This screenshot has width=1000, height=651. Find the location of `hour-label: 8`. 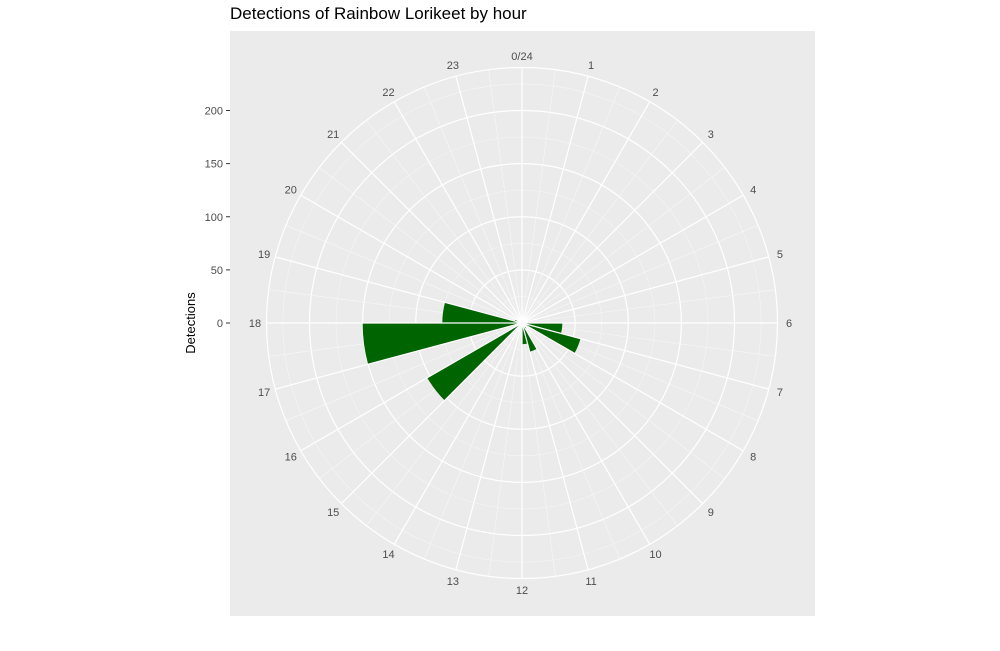

hour-label: 8 is located at coordinates (753, 458).